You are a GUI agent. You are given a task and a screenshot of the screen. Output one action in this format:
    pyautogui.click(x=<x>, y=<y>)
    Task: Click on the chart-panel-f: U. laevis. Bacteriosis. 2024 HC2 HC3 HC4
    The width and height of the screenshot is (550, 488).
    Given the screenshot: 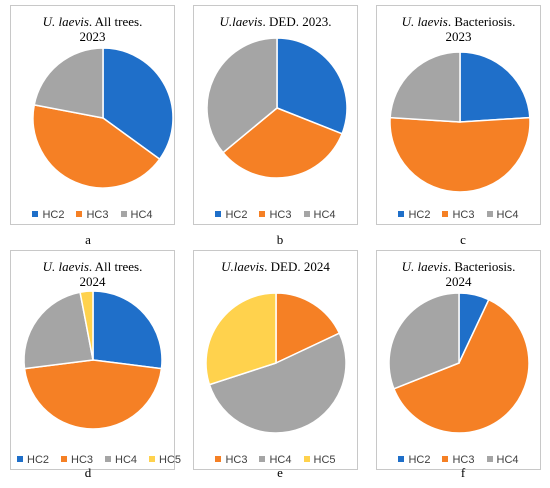 What is the action you would take?
    pyautogui.click(x=458, y=360)
    